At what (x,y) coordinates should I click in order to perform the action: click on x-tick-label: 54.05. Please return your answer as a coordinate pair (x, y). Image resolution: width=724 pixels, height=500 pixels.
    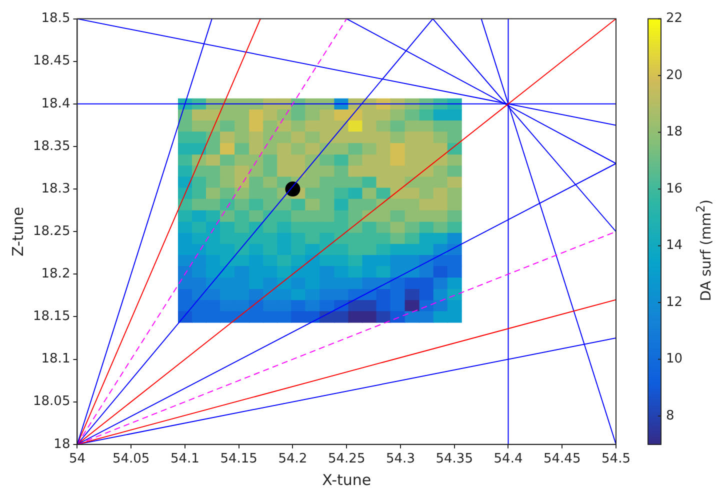
    Looking at the image, I should click on (131, 459).